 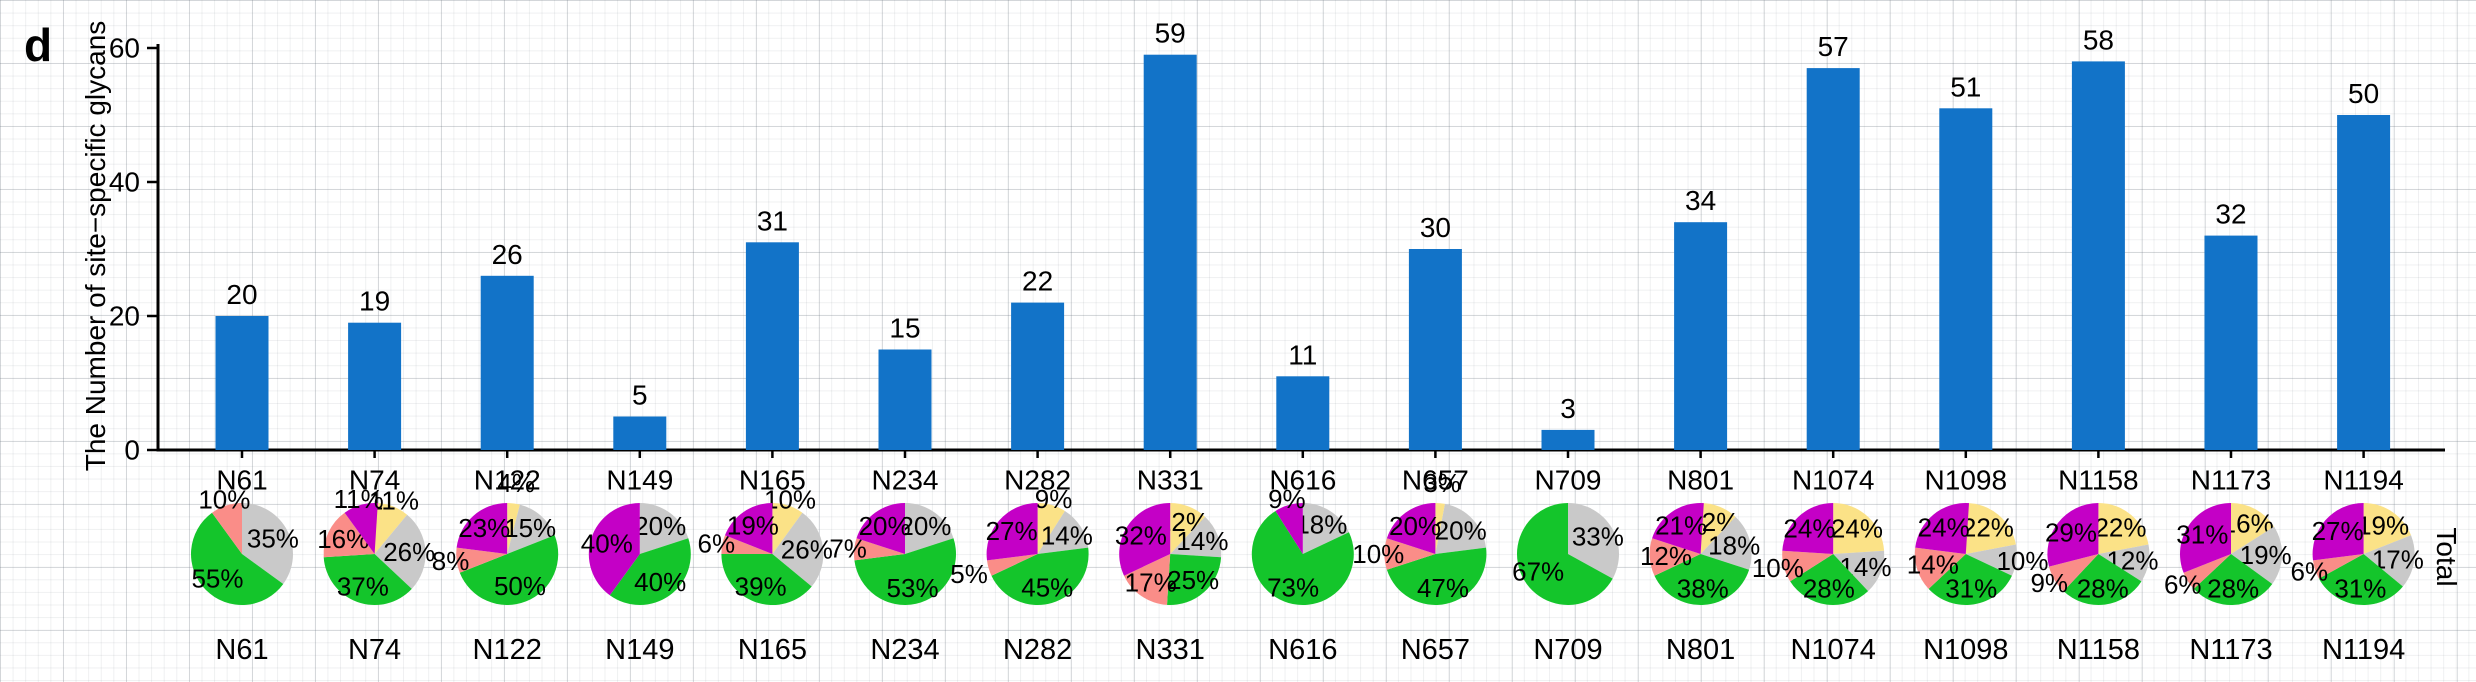 I want to click on y-tick-label: 0, so click(x=132, y=450).